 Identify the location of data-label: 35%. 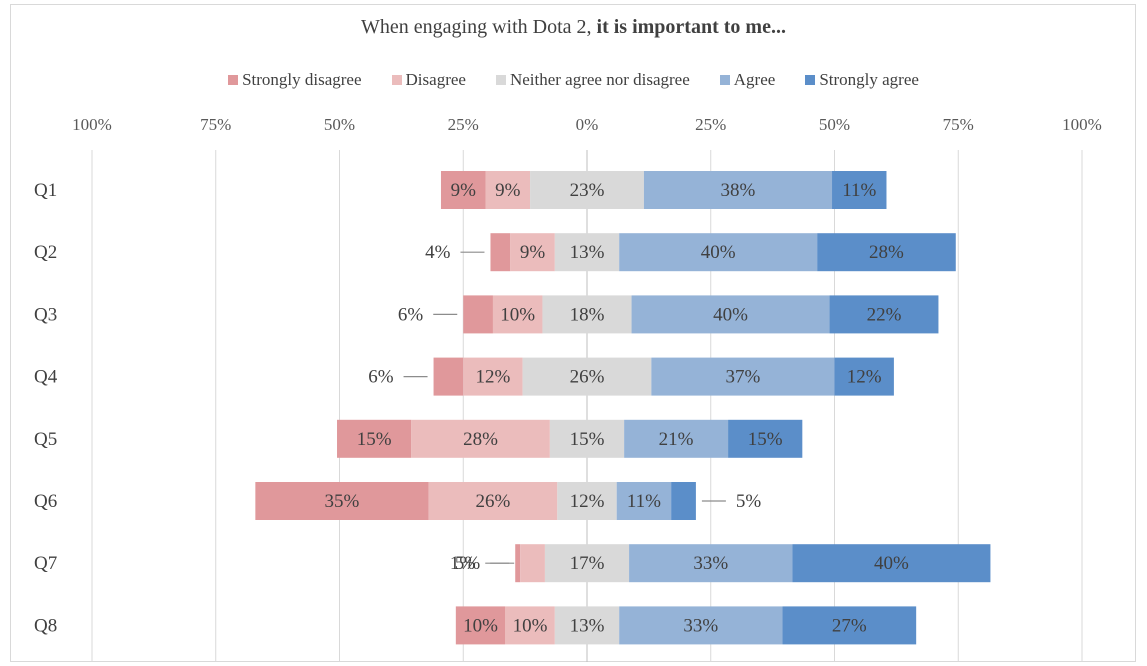
(342, 501).